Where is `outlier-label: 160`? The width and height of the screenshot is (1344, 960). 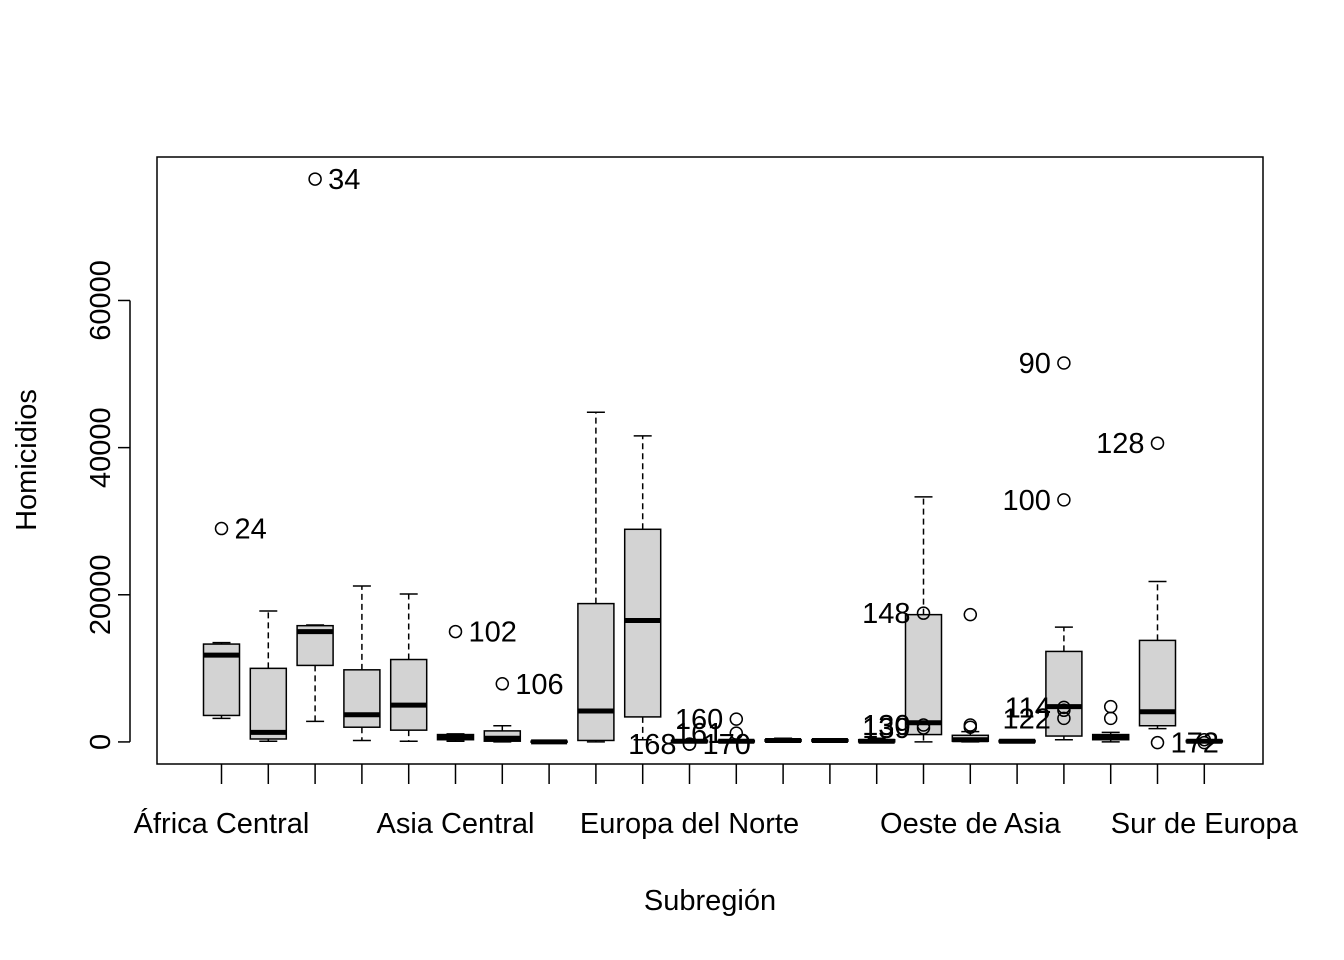
outlier-label: 160 is located at coordinates (699, 720).